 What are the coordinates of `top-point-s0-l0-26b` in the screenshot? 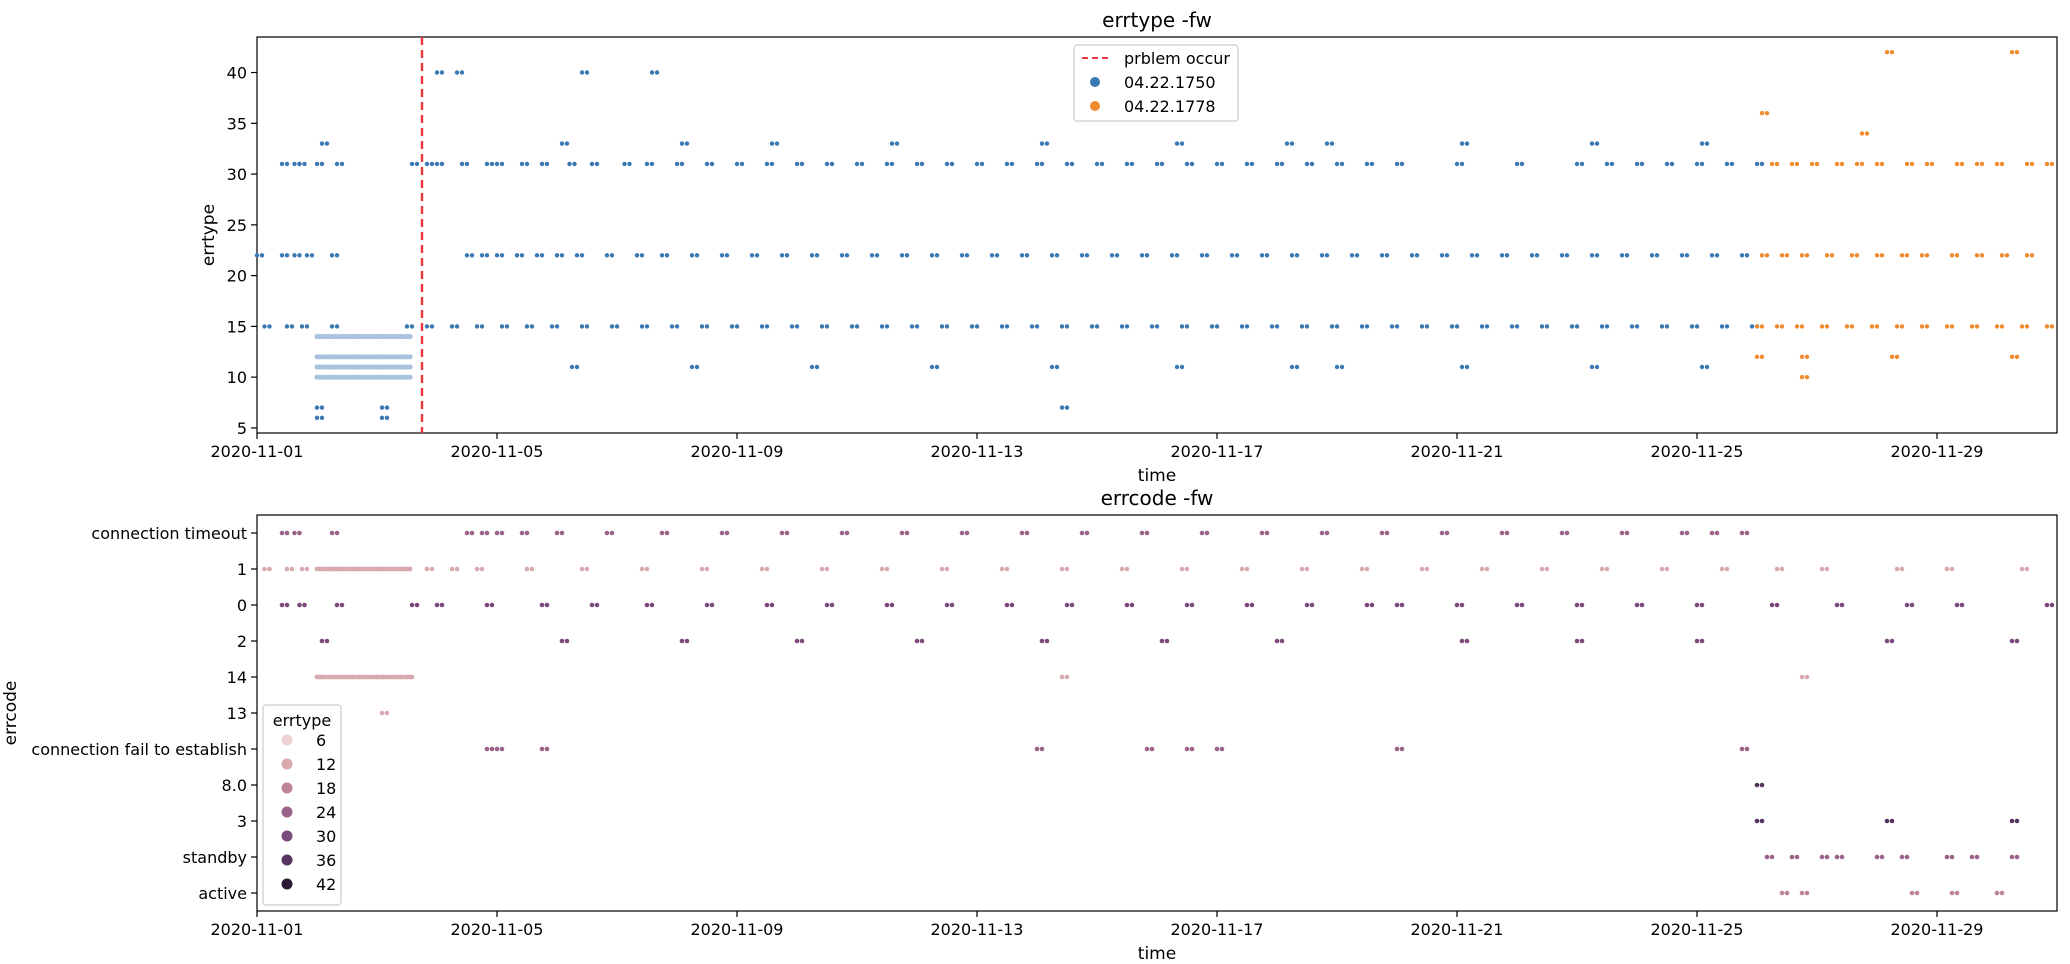 It's located at (952, 164).